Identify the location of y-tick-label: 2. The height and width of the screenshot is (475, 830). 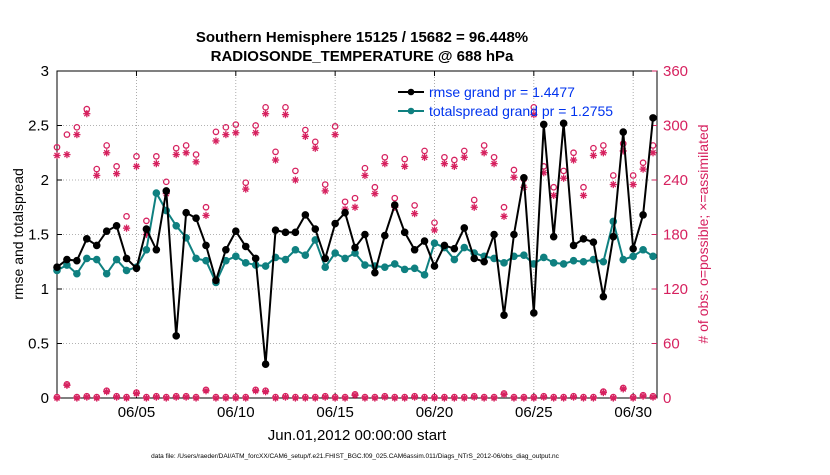
(45, 180).